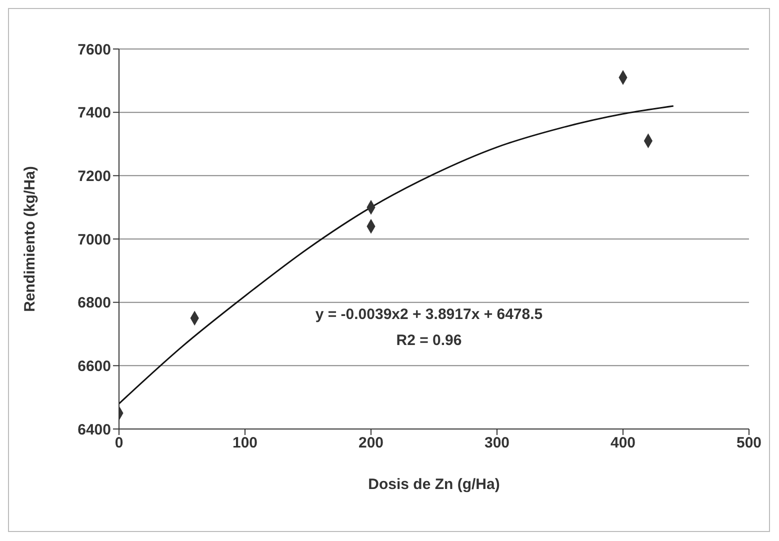 The height and width of the screenshot is (541, 779). What do you see at coordinates (429, 341) in the screenshot?
I see `annotation: R2 = 0.96` at bounding box center [429, 341].